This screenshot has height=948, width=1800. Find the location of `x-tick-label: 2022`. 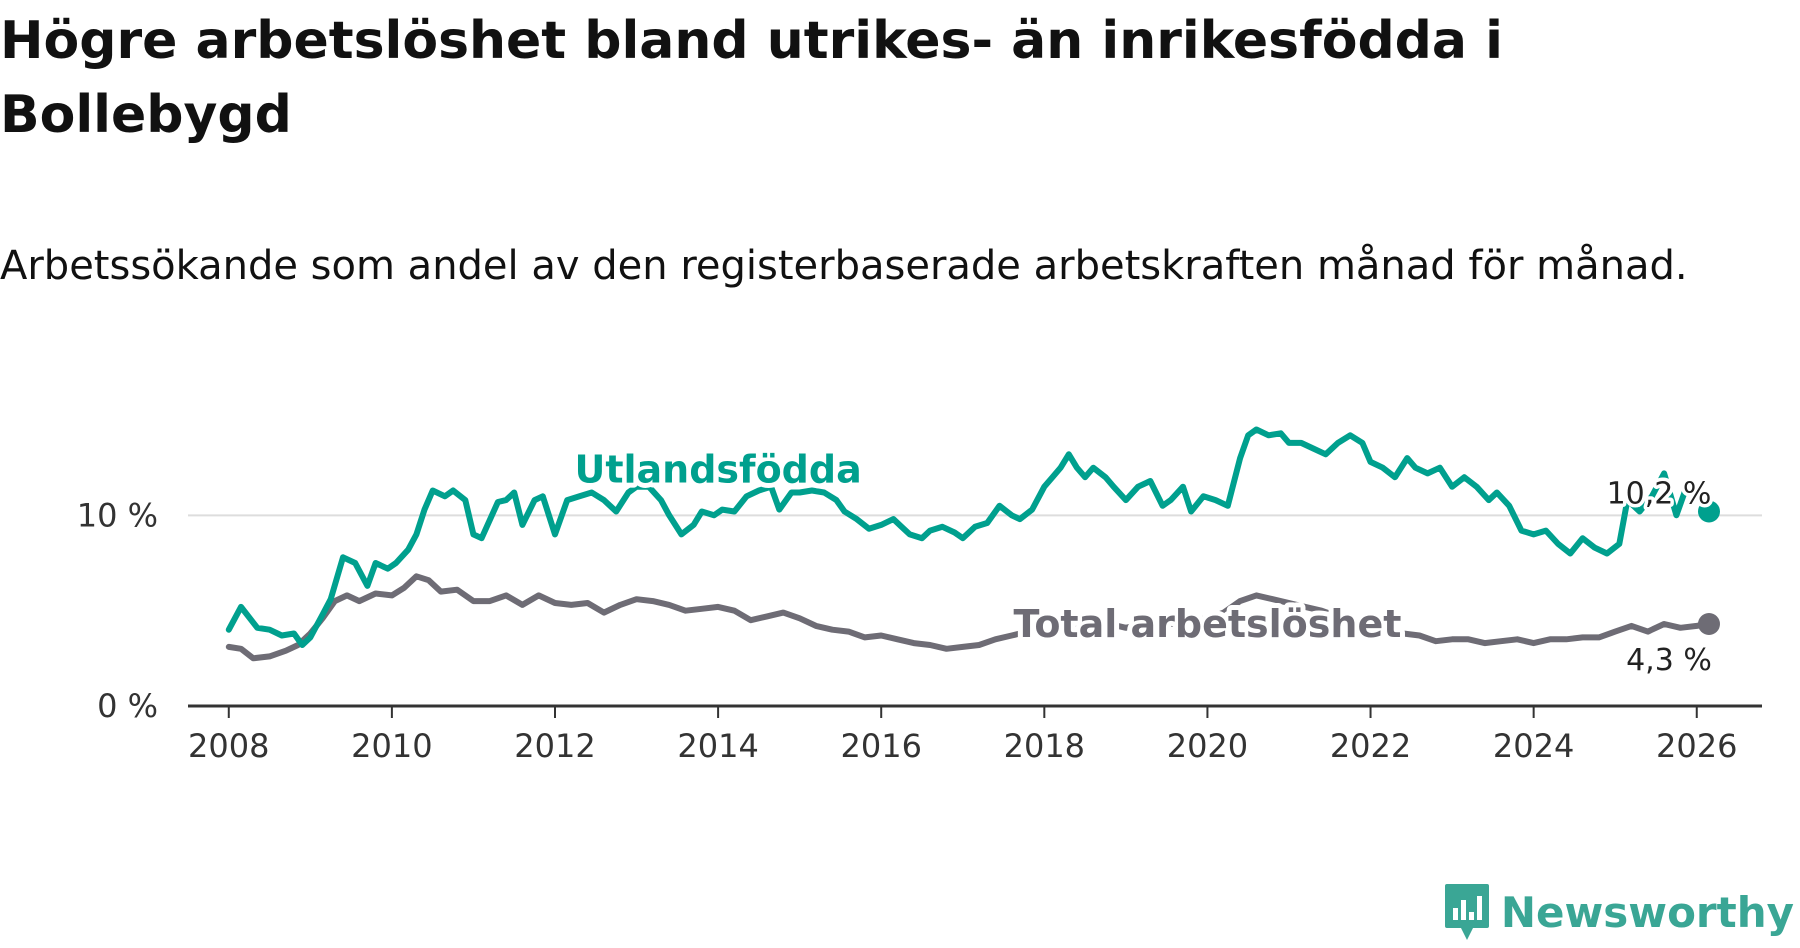

x-tick-label: 2022 is located at coordinates (1370, 746).